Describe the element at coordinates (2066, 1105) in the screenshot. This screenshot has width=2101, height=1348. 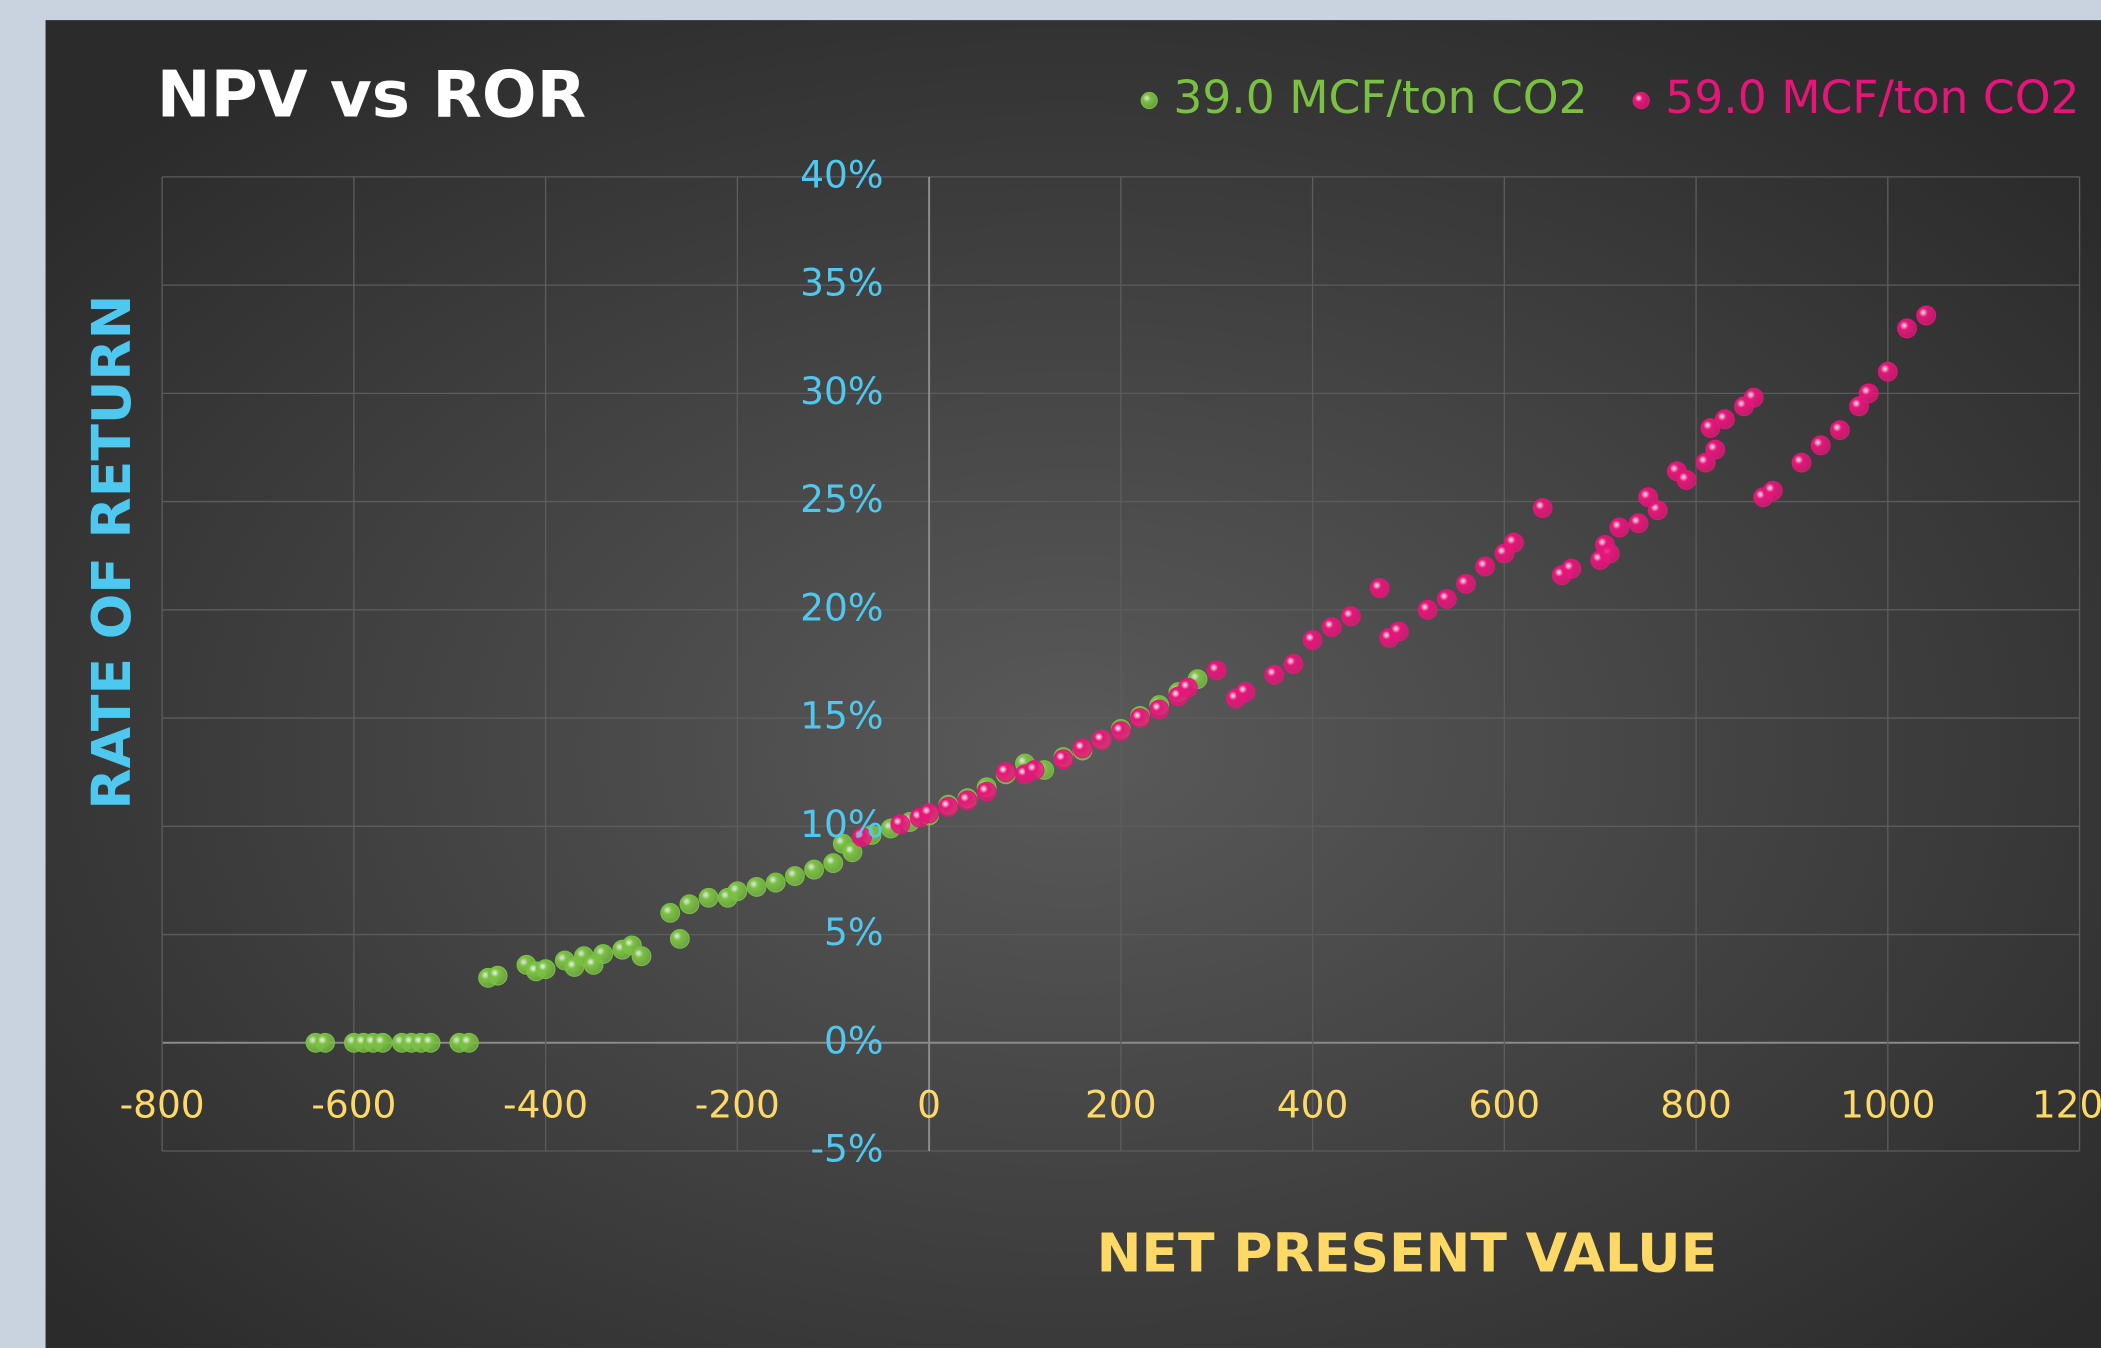
I see `x-tick-label: 1200` at that location.